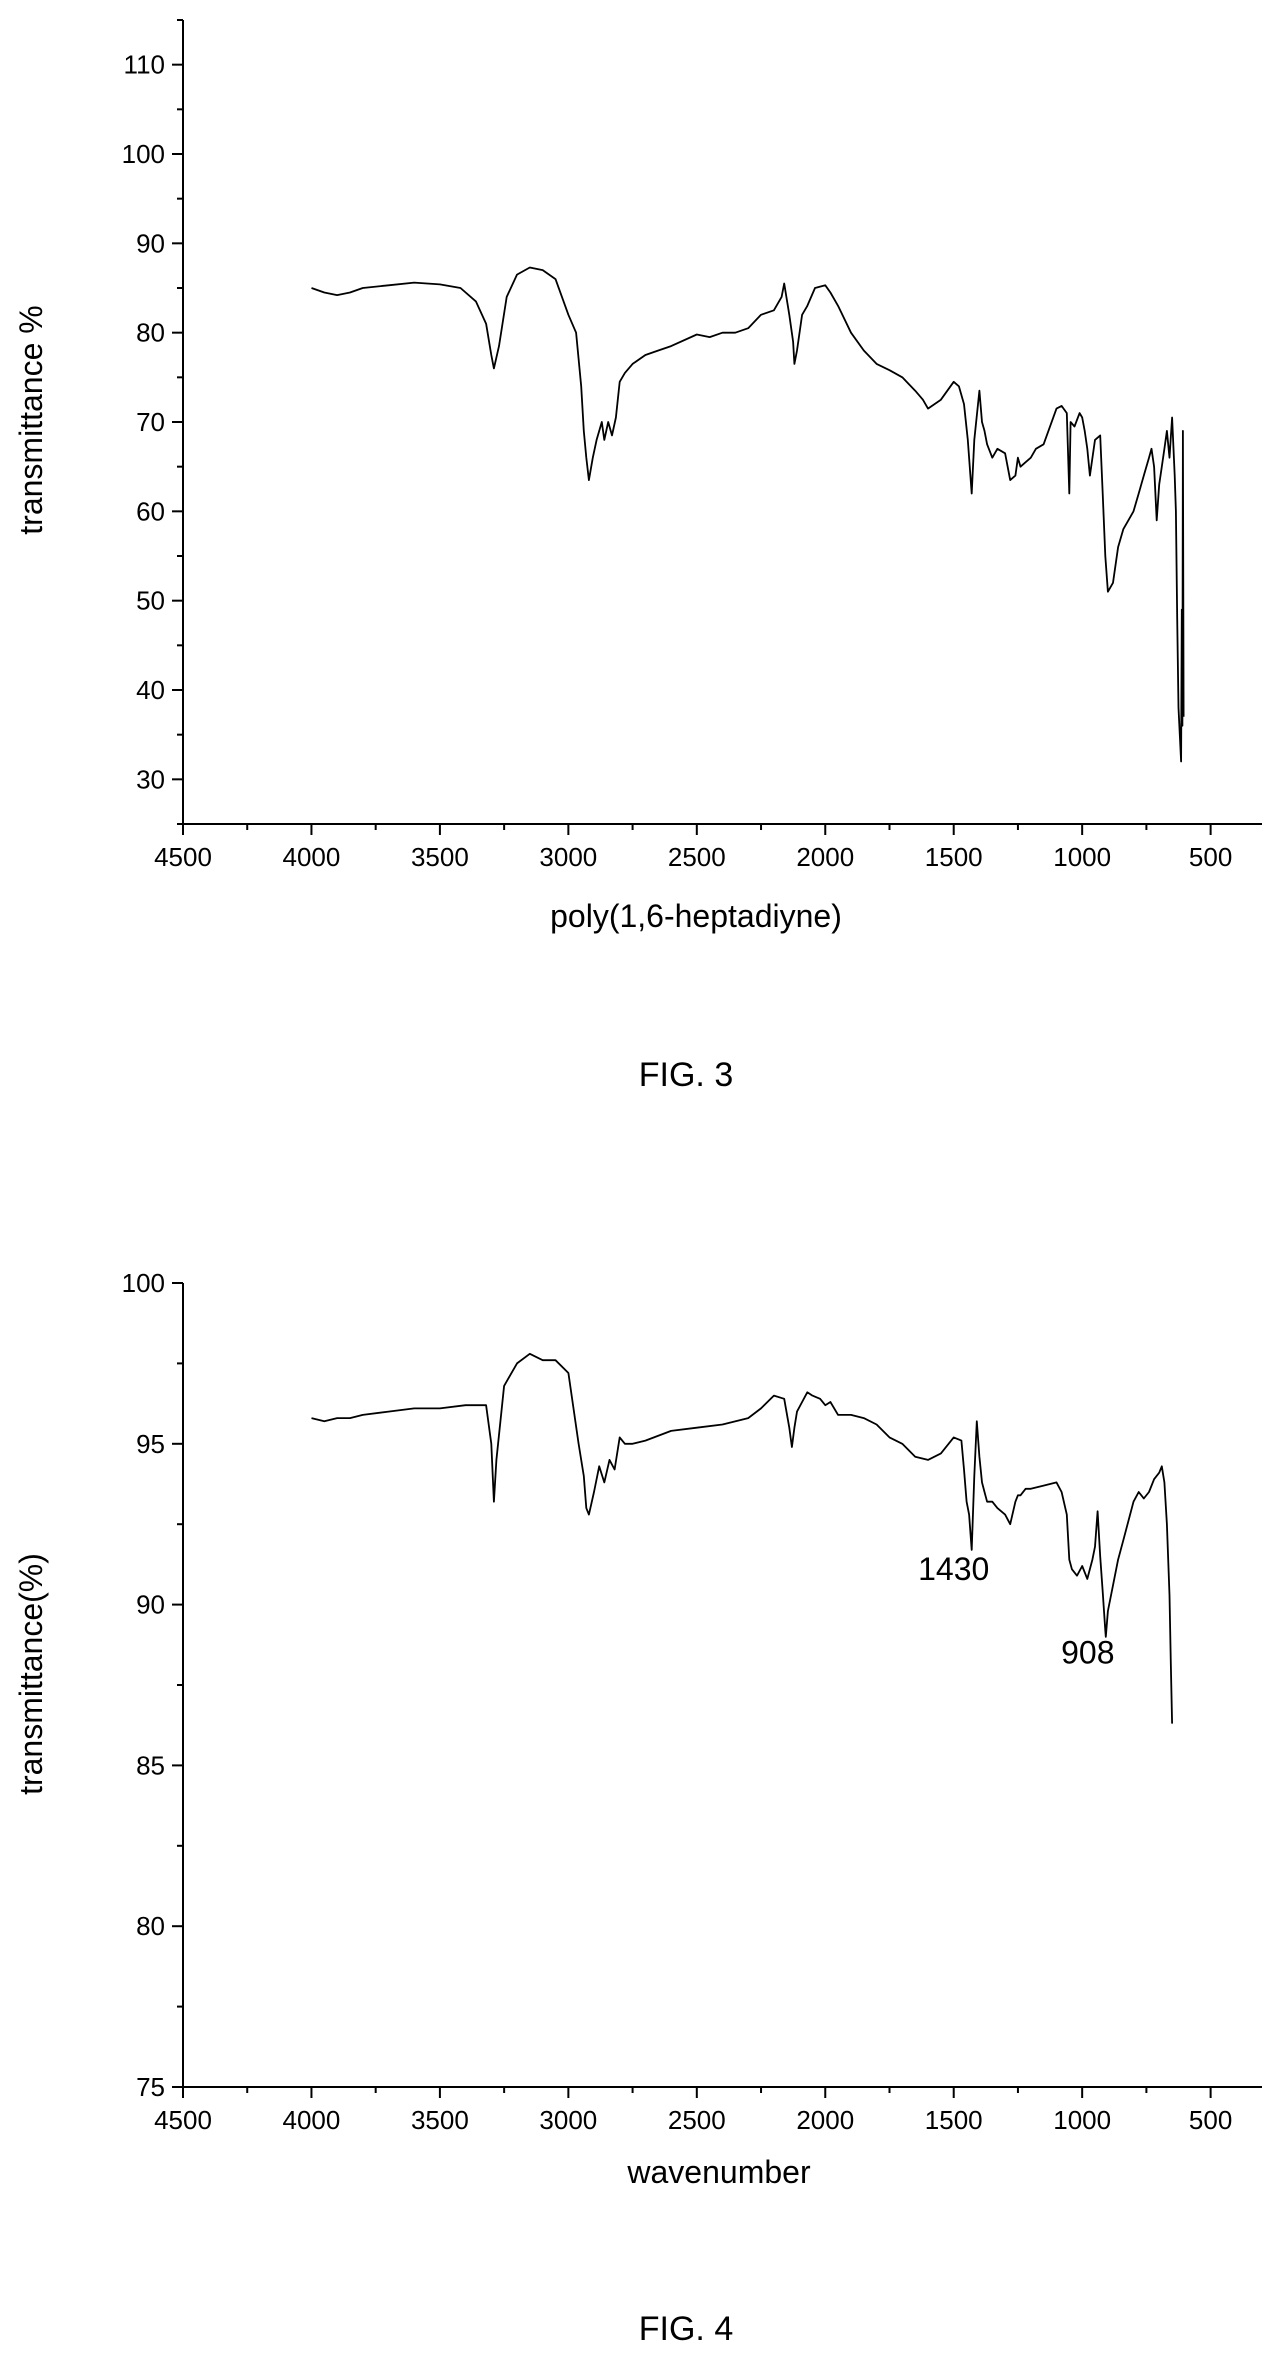  What do you see at coordinates (1016, 1611) in the screenshot?
I see `fig4-annotations: 1430 908` at bounding box center [1016, 1611].